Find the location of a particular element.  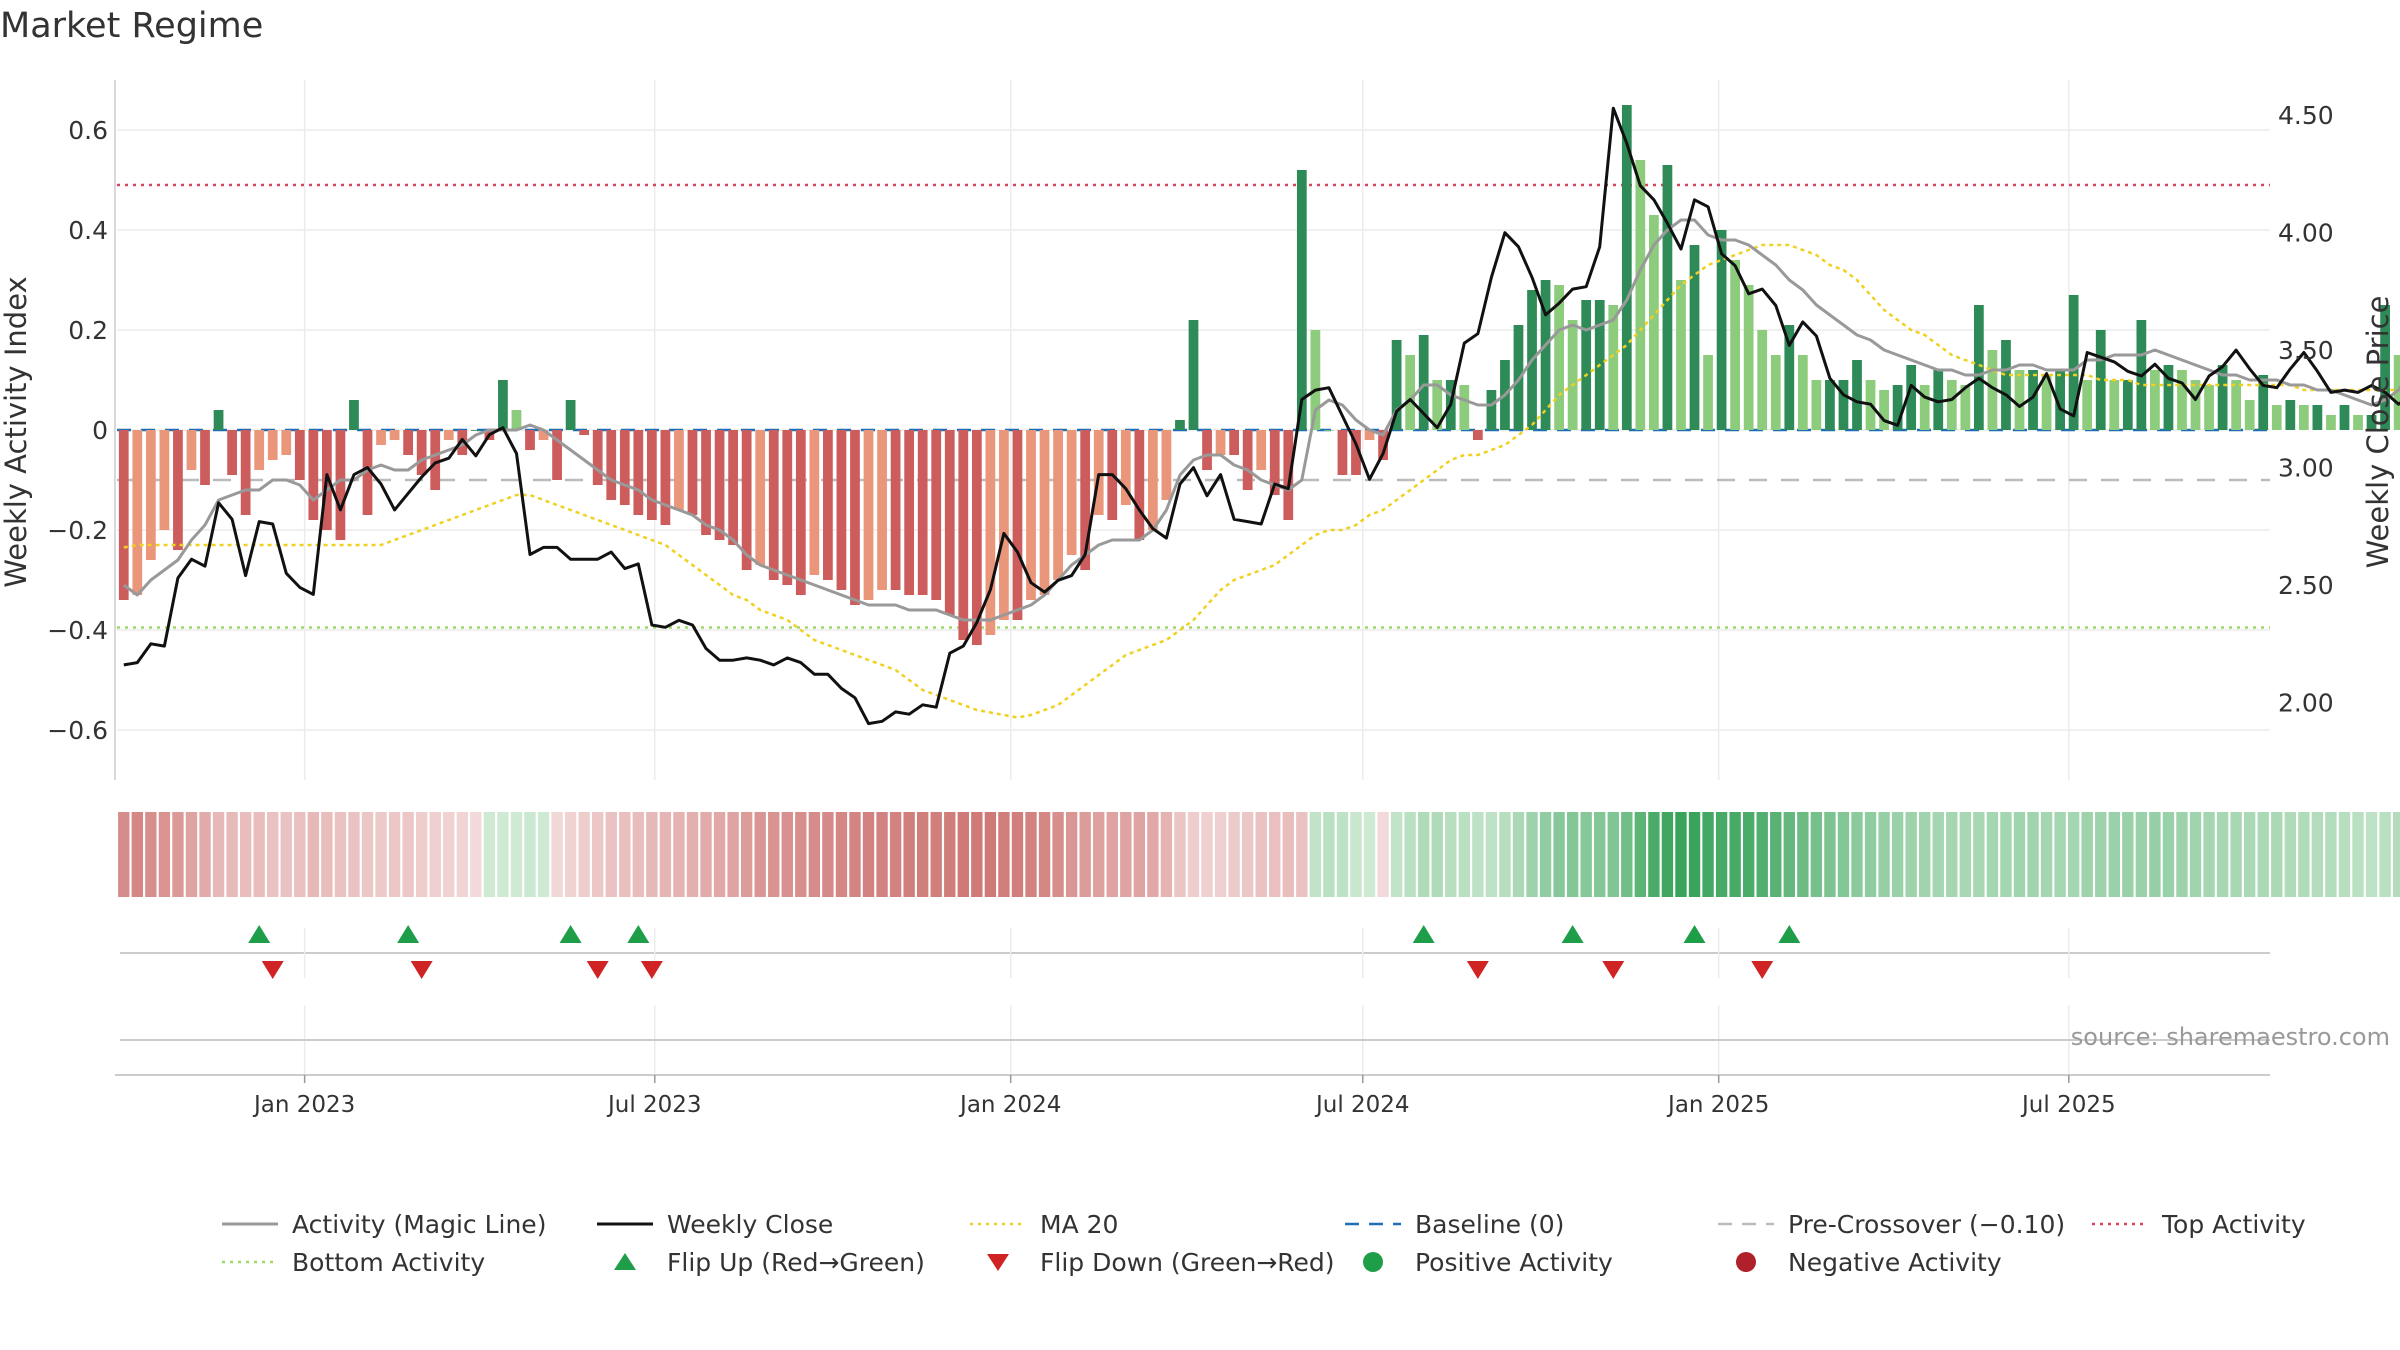

legend-label: Flip Up (Red→Green) is located at coordinates (796, 1262).